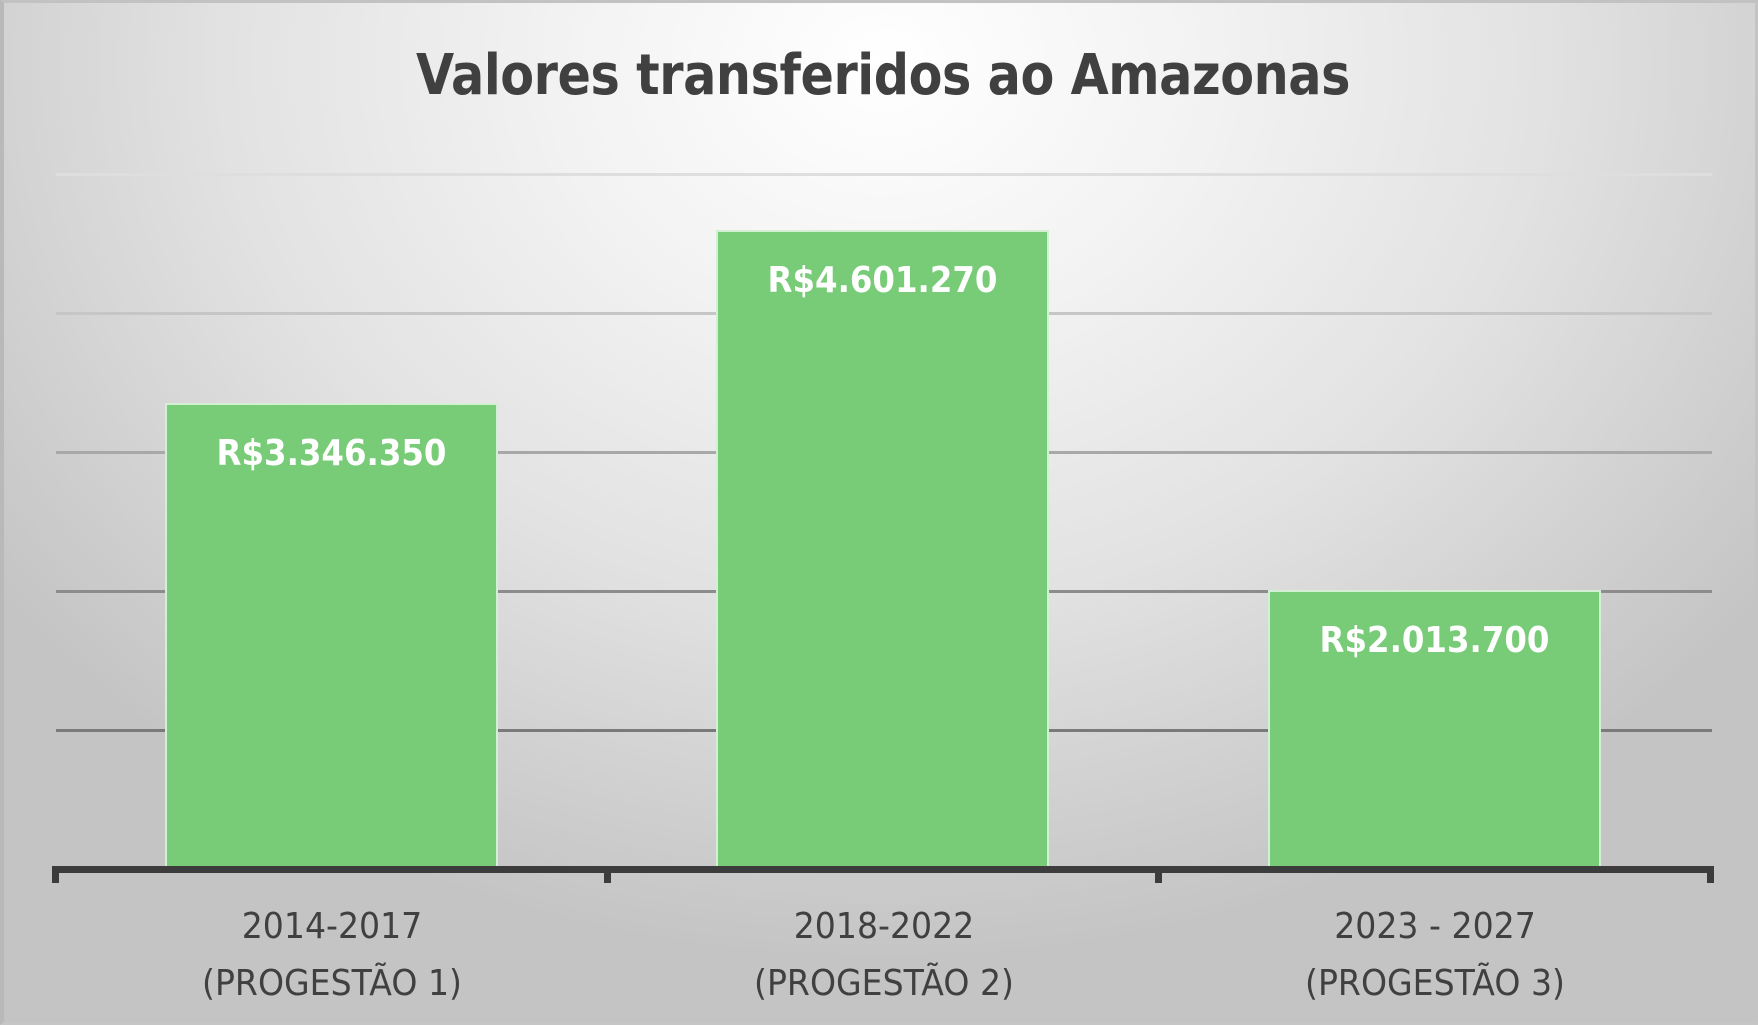  What do you see at coordinates (883, 869) in the screenshot?
I see `category-axis` at bounding box center [883, 869].